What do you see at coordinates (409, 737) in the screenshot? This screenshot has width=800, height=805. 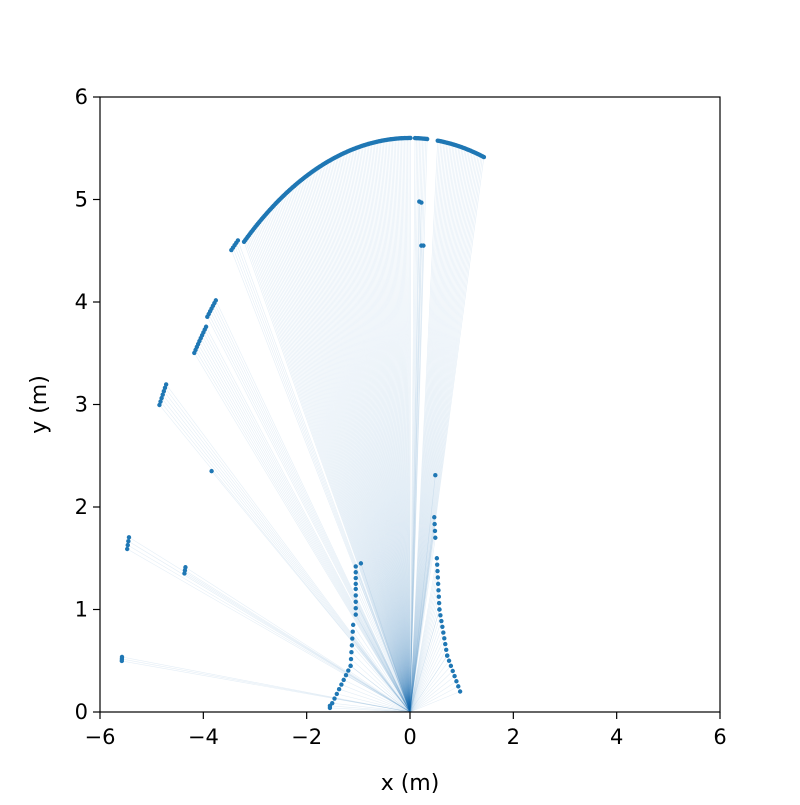 I see `x-tick-label: 0` at bounding box center [409, 737].